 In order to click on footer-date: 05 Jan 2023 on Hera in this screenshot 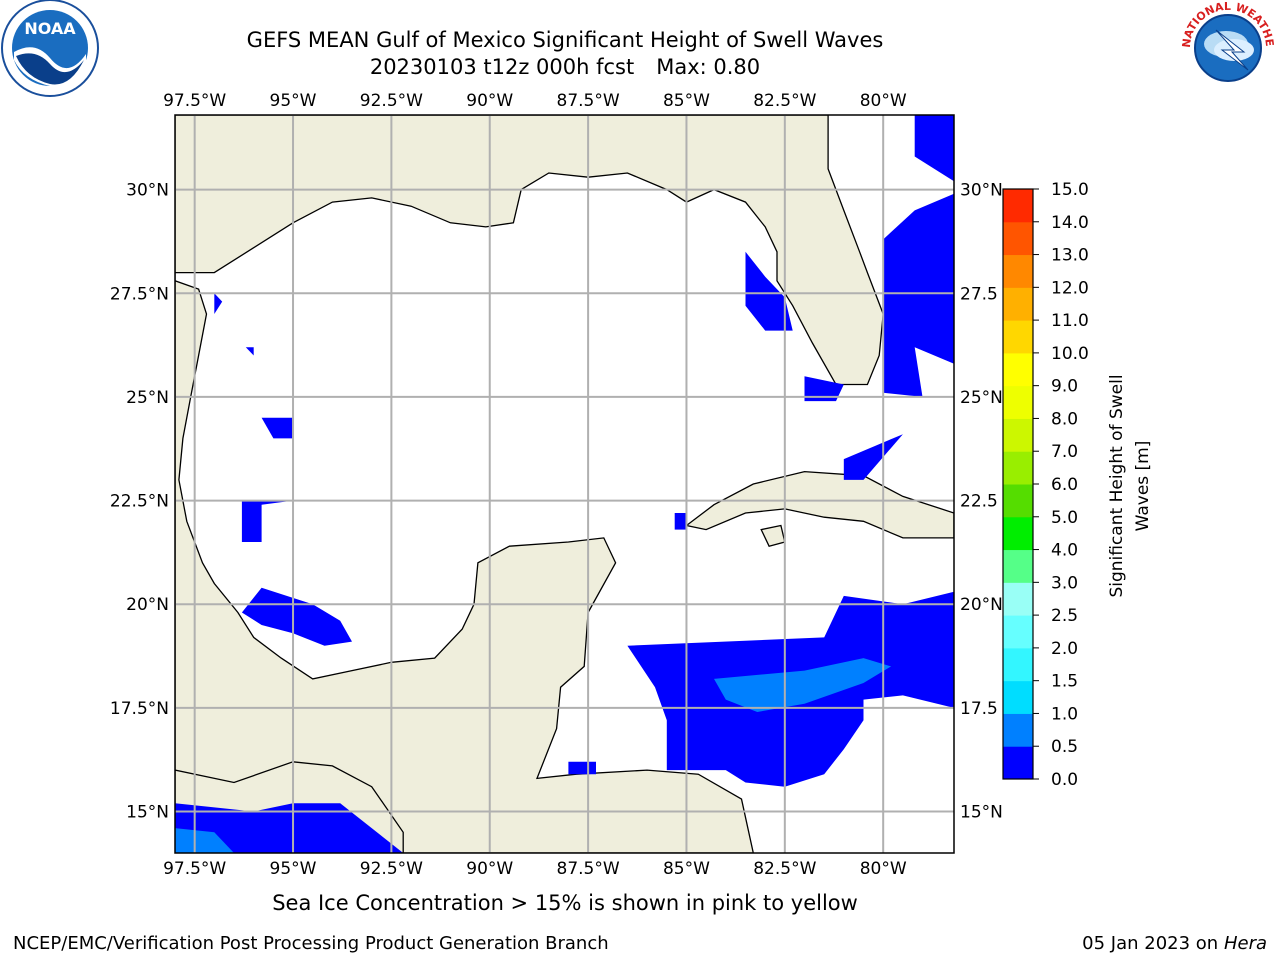, I will do `click(1174, 943)`.